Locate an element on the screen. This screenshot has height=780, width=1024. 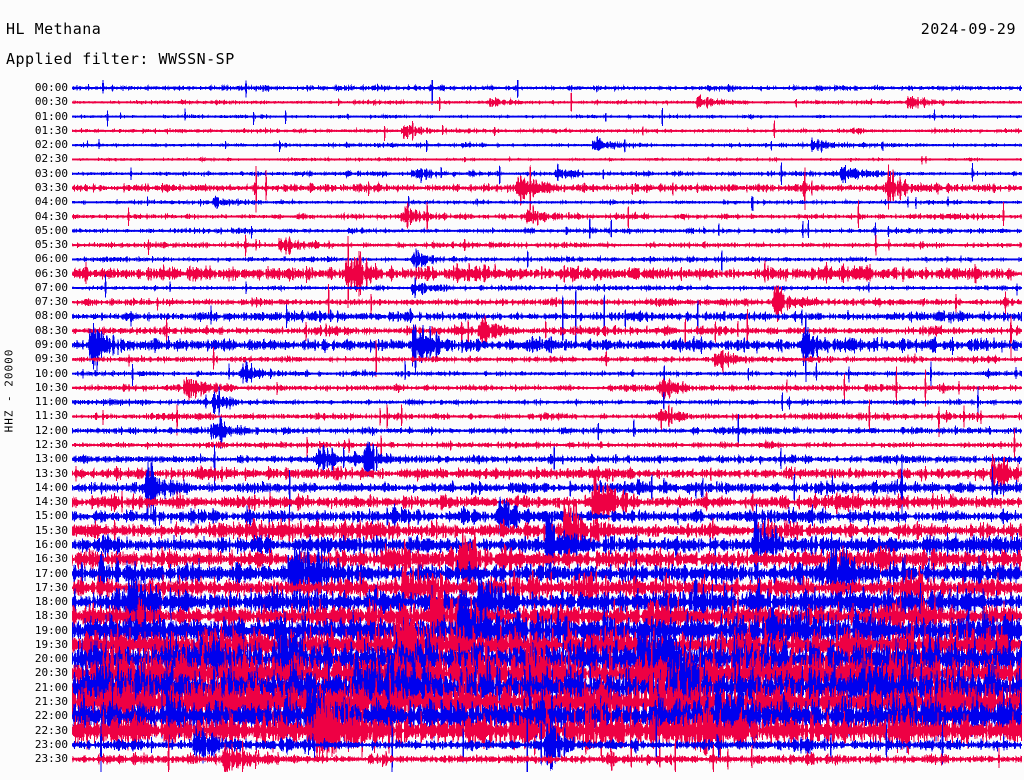
time-label: 18:00 is located at coordinates (51, 602).